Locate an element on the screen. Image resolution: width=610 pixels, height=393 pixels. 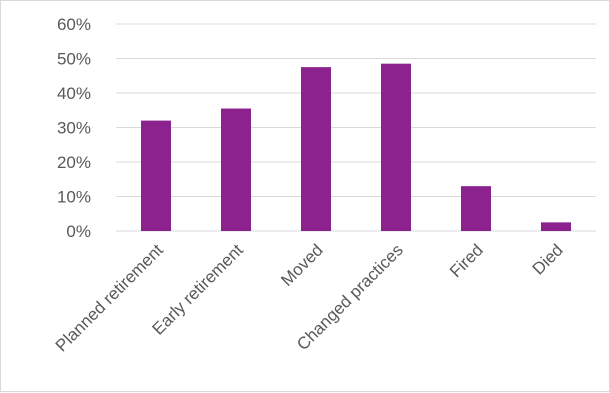
y-tick-label: 40% is located at coordinates (74, 93).